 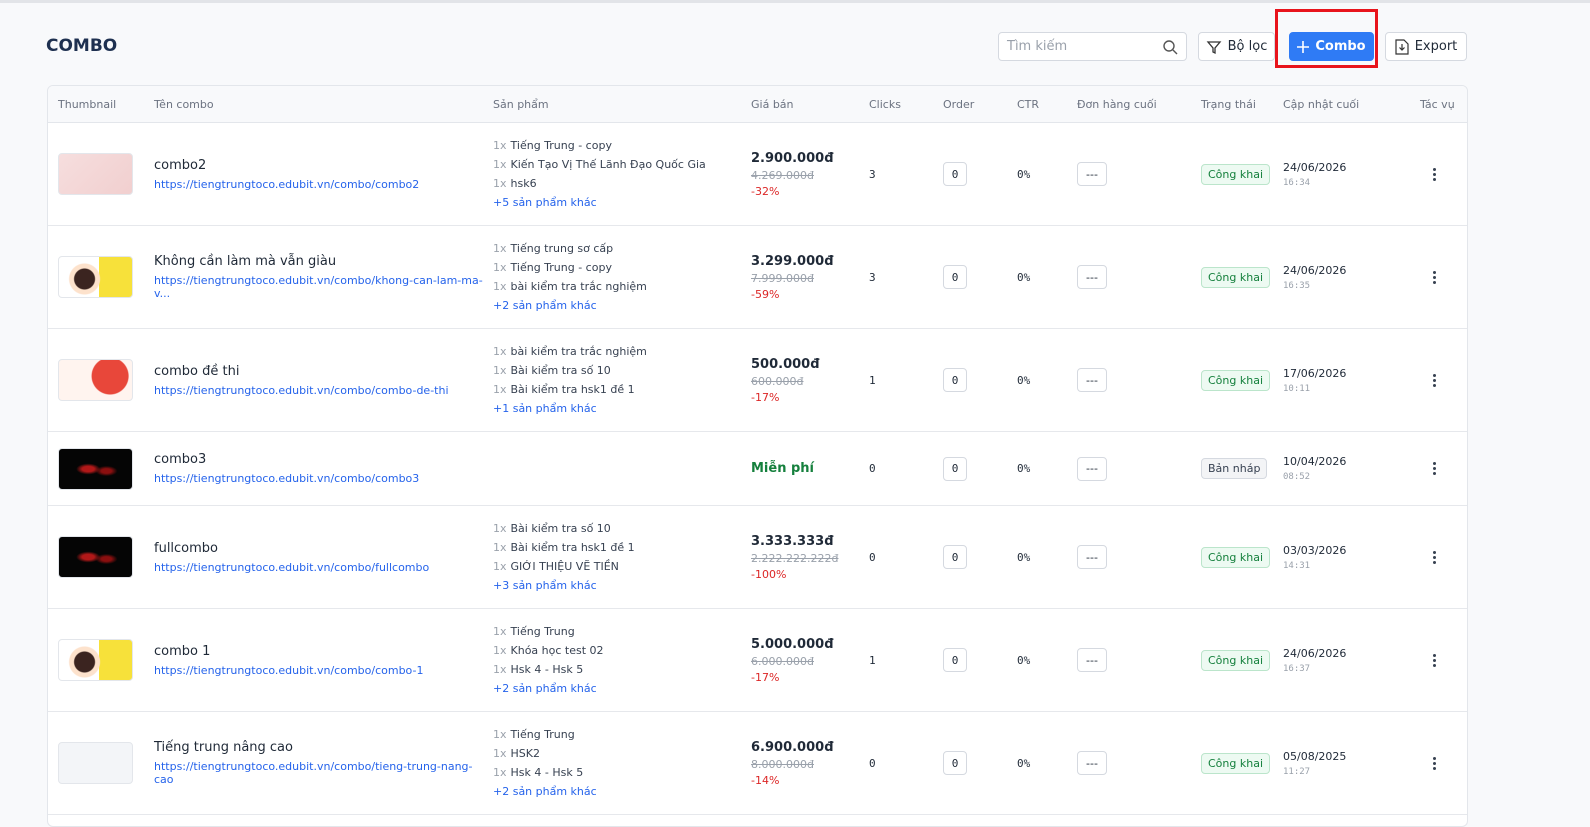 What do you see at coordinates (618, 389) in the screenshot?
I see `product-line: 1x Bài kiểm tra hsk1 đề 1` at bounding box center [618, 389].